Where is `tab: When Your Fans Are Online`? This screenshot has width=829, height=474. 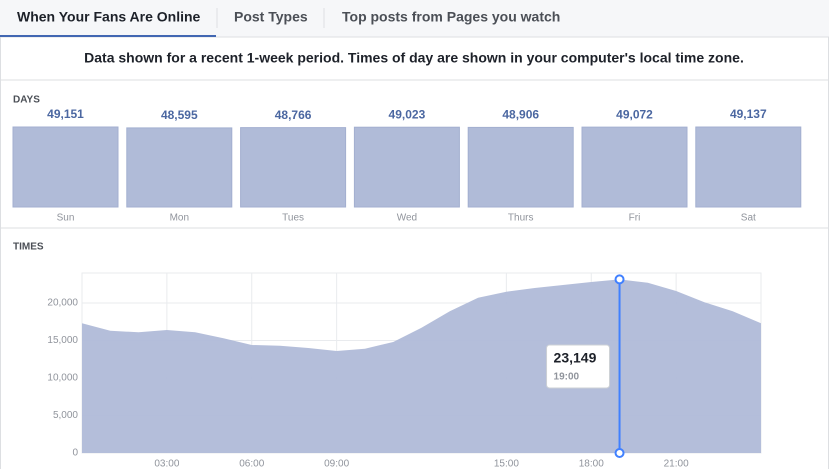
tab: When Your Fans Are Online is located at coordinates (109, 17).